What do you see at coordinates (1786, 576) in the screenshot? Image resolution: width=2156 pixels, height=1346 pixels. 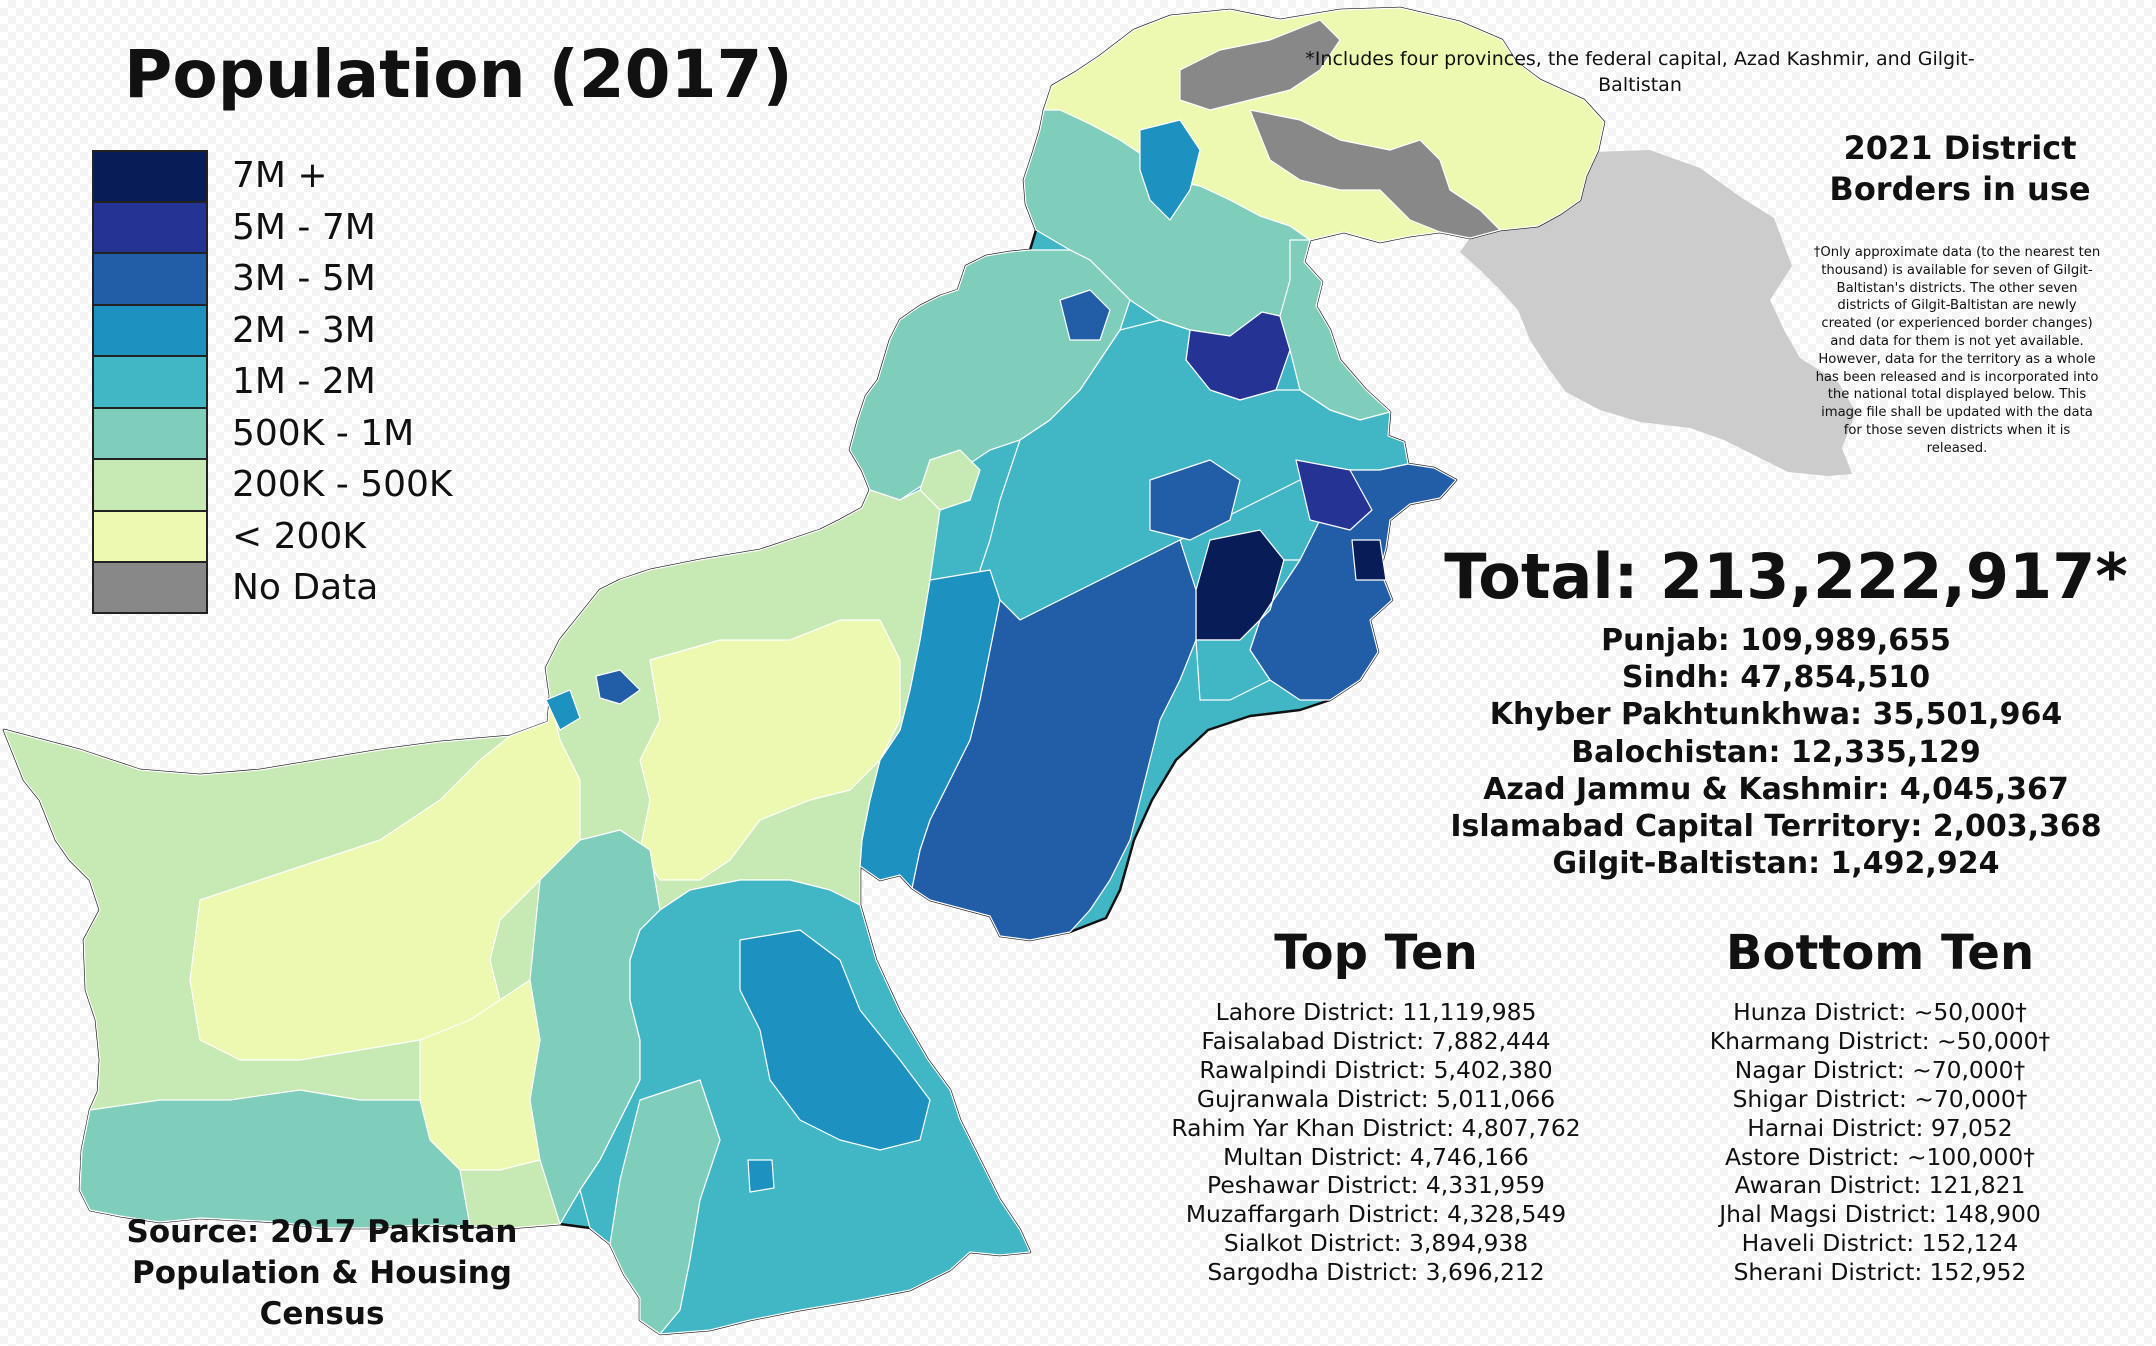 I see `total-population: Total: 213,222,917*` at bounding box center [1786, 576].